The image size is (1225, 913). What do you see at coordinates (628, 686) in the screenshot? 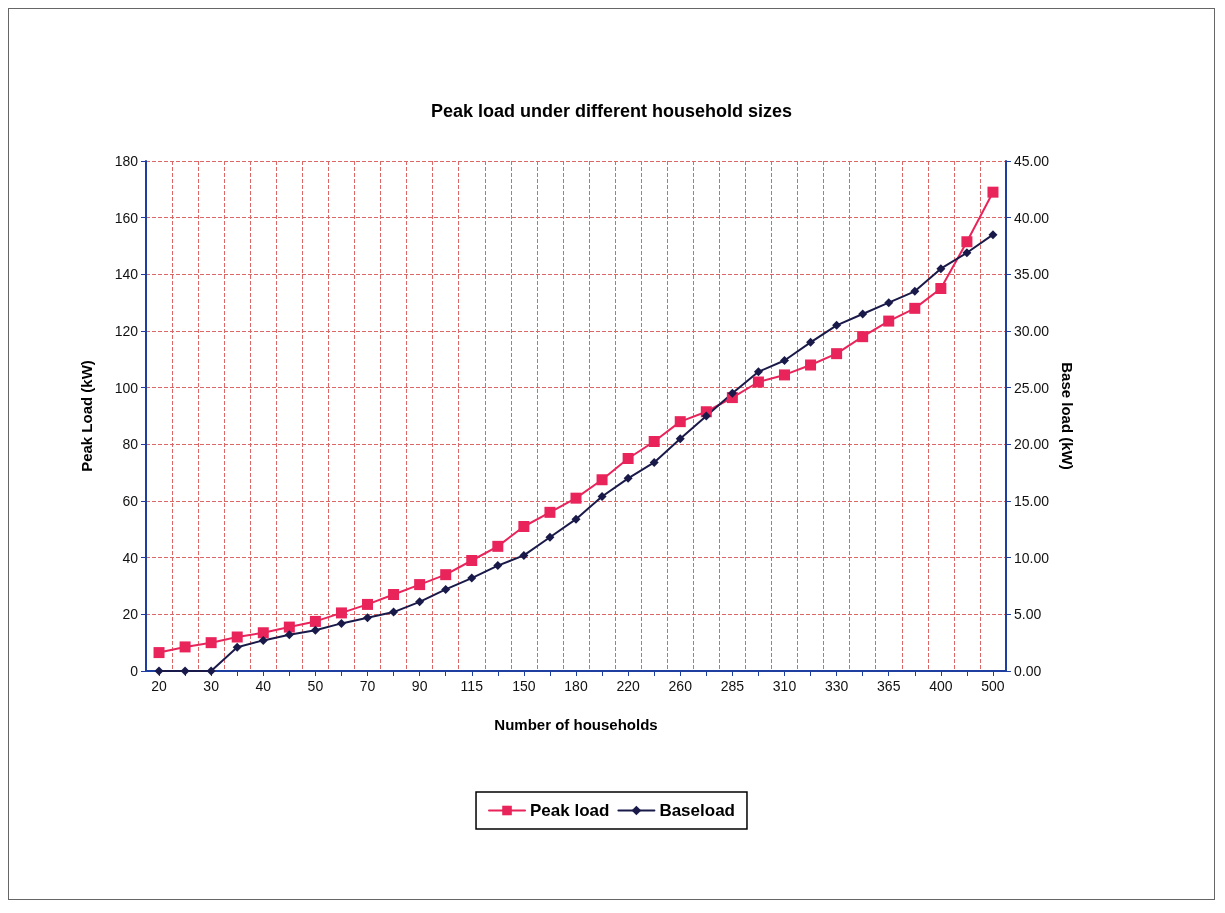
I see `x-tick-label: 220` at bounding box center [628, 686].